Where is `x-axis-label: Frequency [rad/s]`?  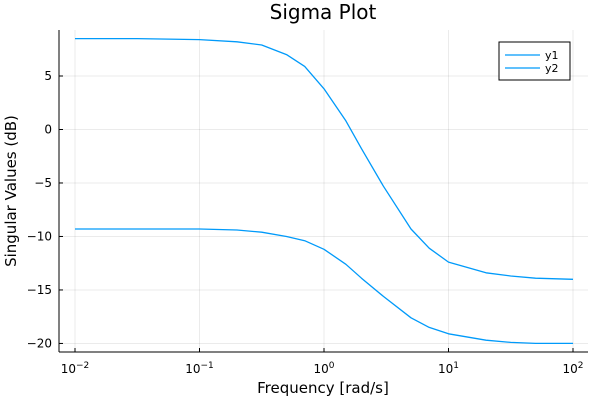 x-axis-label: Frequency [rad/s] is located at coordinates (323, 388).